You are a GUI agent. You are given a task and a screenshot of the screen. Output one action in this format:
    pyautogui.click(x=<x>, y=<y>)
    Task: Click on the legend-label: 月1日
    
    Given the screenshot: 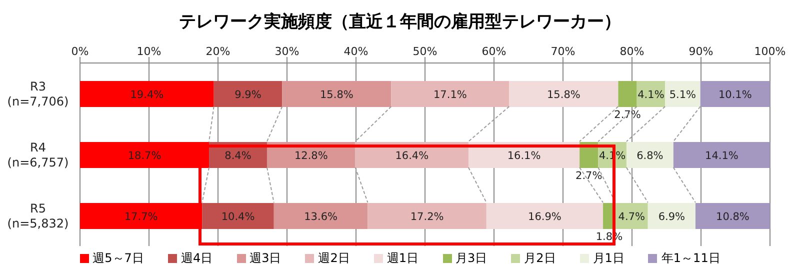 What is the action you would take?
    pyautogui.click(x=608, y=258)
    